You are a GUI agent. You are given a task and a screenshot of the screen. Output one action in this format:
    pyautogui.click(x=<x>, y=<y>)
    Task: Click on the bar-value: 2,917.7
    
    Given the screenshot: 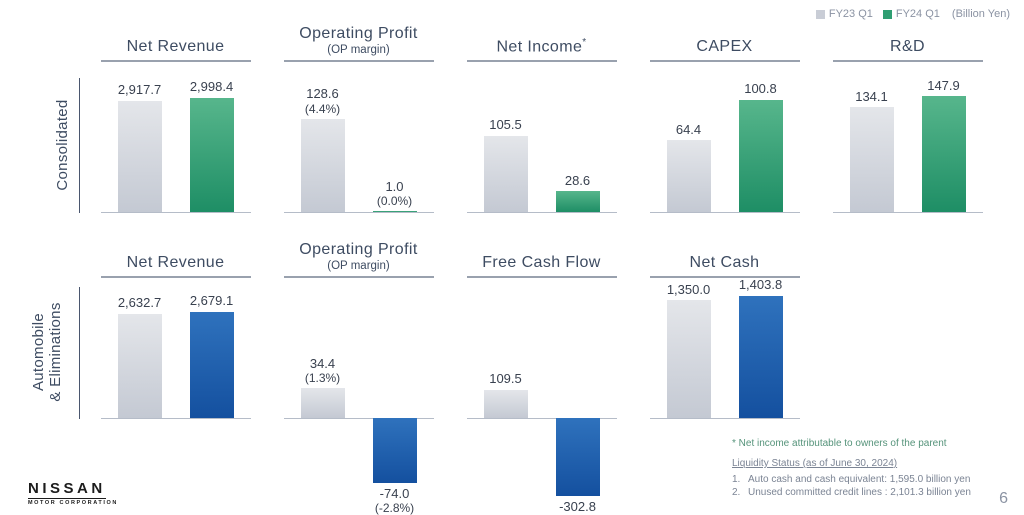 What is the action you would take?
    pyautogui.click(x=139, y=90)
    